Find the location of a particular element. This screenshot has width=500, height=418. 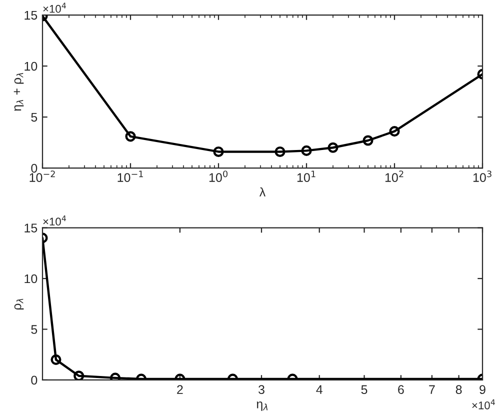

y-axis-title: η$_{λ}$ + ρ$_{λ}$ is located at coordinates (19, 92).